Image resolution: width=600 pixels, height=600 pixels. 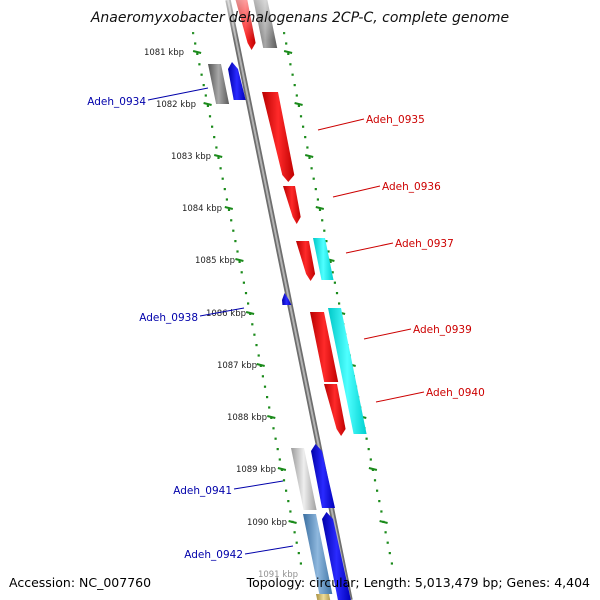 I want to click on gene-label-adeh-0939: Adeh_0939, so click(x=442, y=330).